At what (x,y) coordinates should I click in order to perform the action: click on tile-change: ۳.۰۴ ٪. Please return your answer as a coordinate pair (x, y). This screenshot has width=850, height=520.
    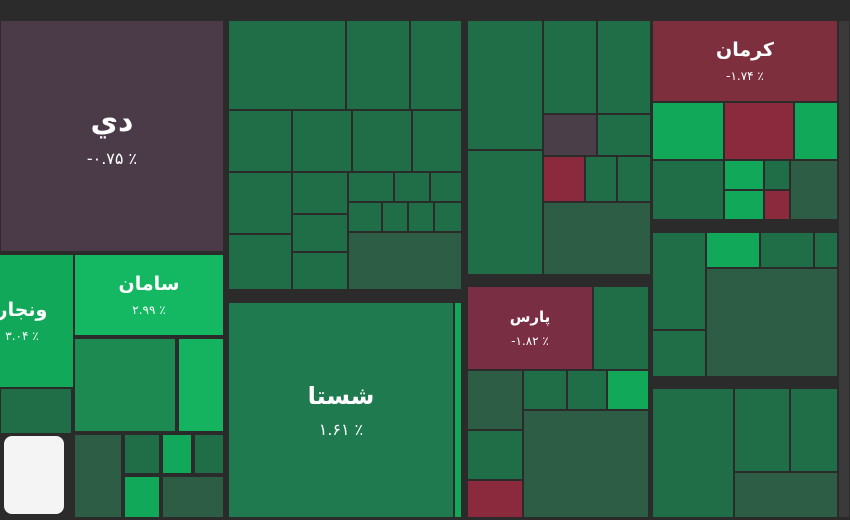
    Looking at the image, I should click on (22, 336).